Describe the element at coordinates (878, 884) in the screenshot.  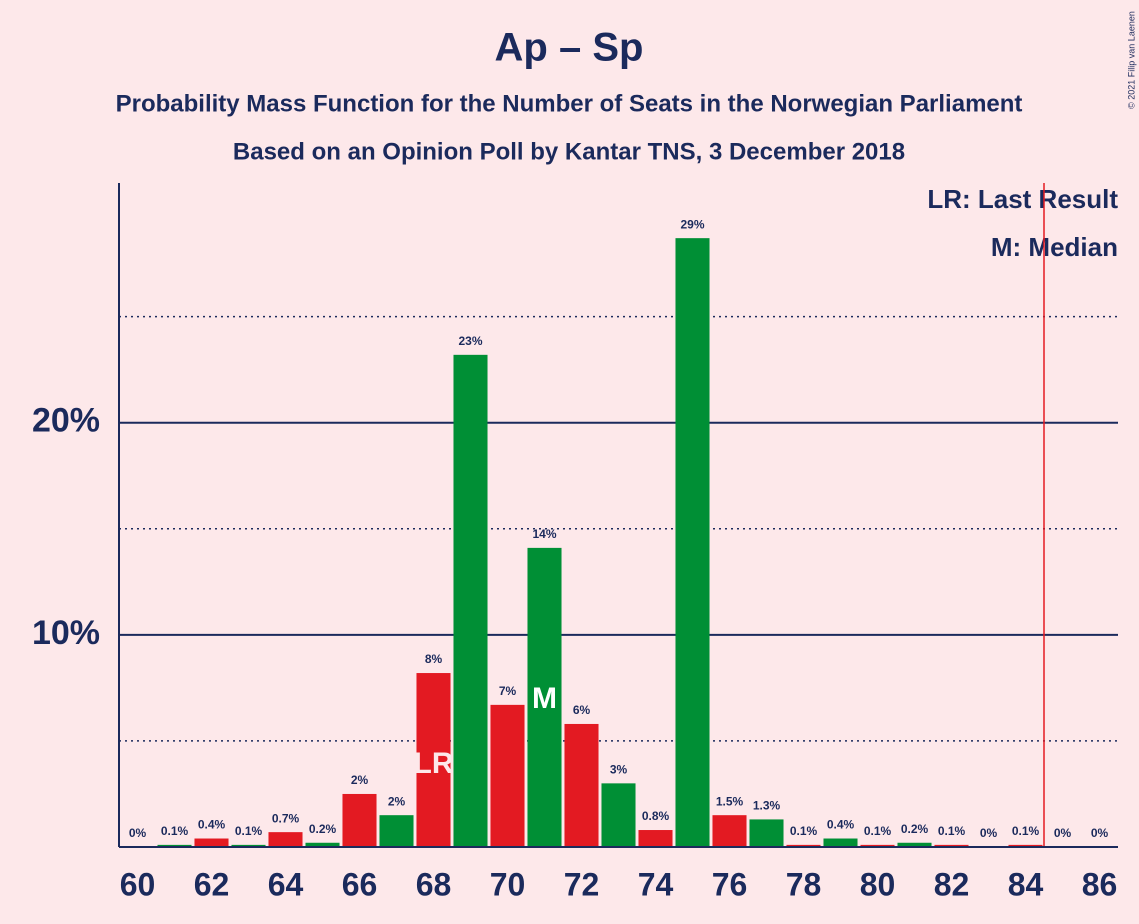
I see `x-tick-label: 80` at that location.